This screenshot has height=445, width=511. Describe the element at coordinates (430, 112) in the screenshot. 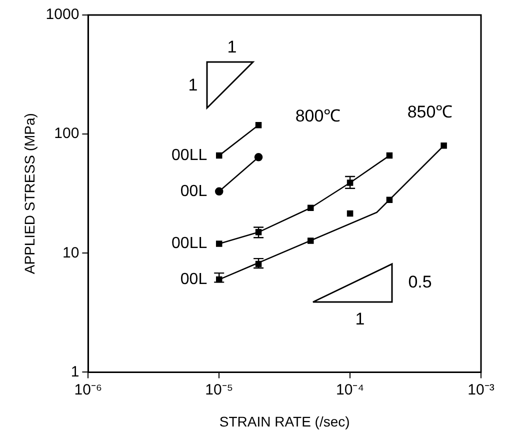

I see `annotation: 850℃` at that location.